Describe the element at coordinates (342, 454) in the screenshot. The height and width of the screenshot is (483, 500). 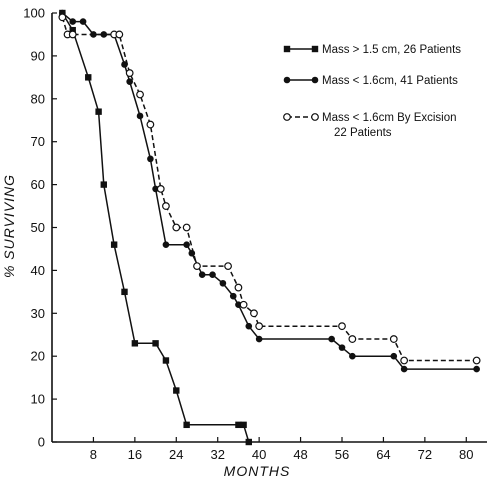
I see `x-tick-label: 56` at that location.